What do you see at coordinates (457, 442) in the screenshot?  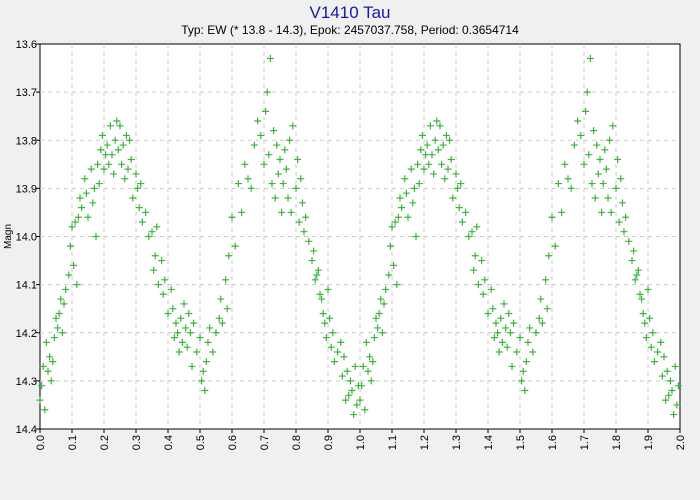 I see `x-tick-label: 1.3` at bounding box center [457, 442].